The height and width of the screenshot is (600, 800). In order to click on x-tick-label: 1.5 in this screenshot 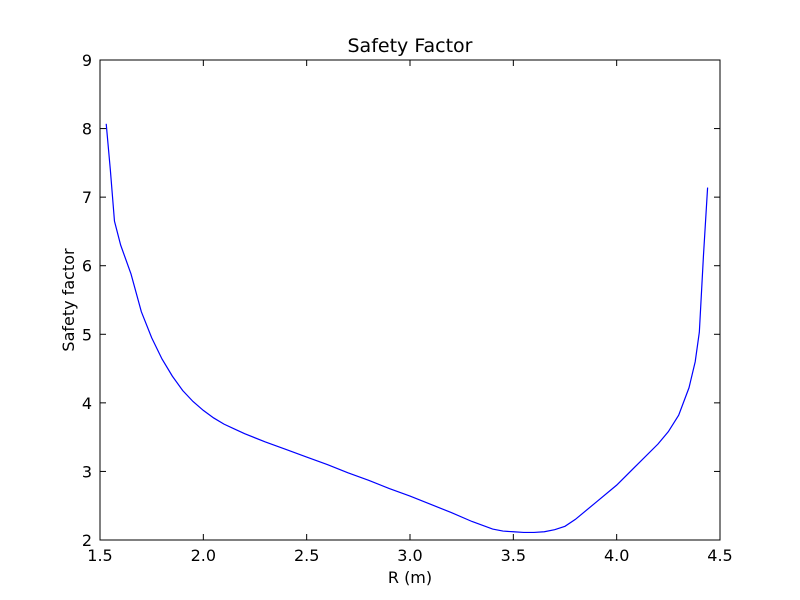, I will do `click(99, 555)`.